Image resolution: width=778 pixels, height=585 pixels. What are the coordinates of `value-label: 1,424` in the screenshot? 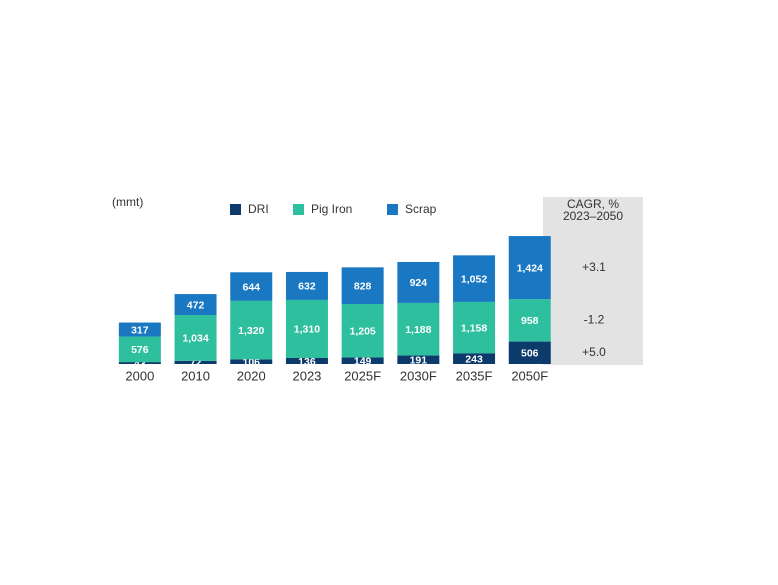 It's located at (530, 268).